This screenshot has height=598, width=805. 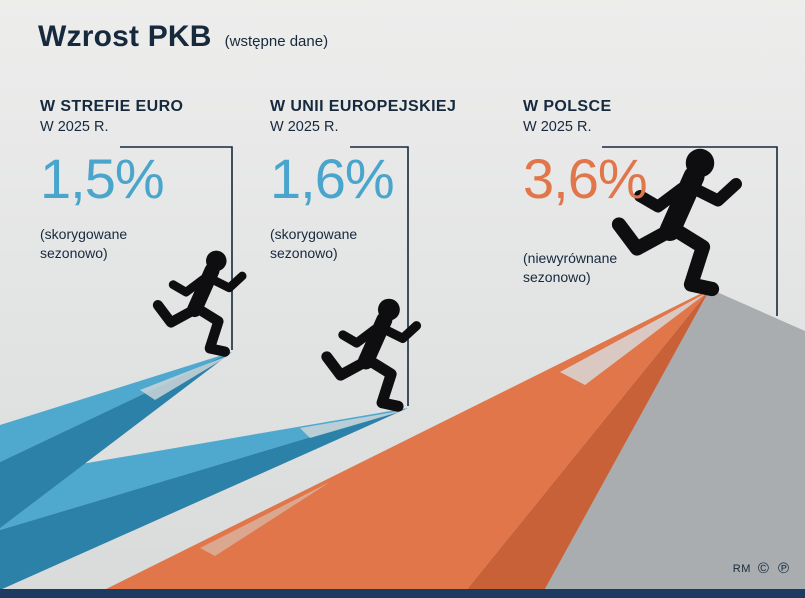 I want to click on header: Wzrost PKB (wstępne dane), so click(x=183, y=37).